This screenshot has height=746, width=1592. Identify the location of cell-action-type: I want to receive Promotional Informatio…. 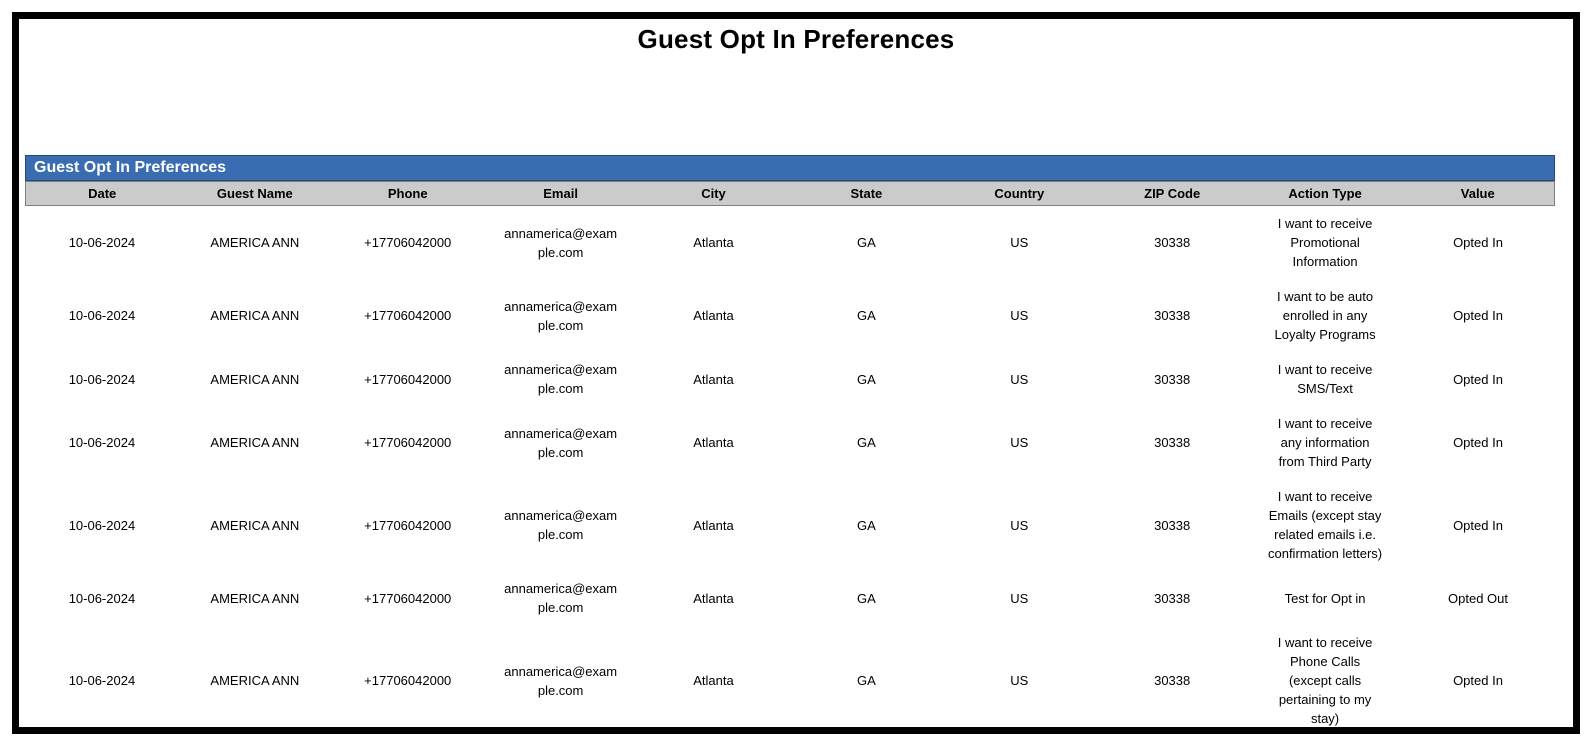
(1325, 243).